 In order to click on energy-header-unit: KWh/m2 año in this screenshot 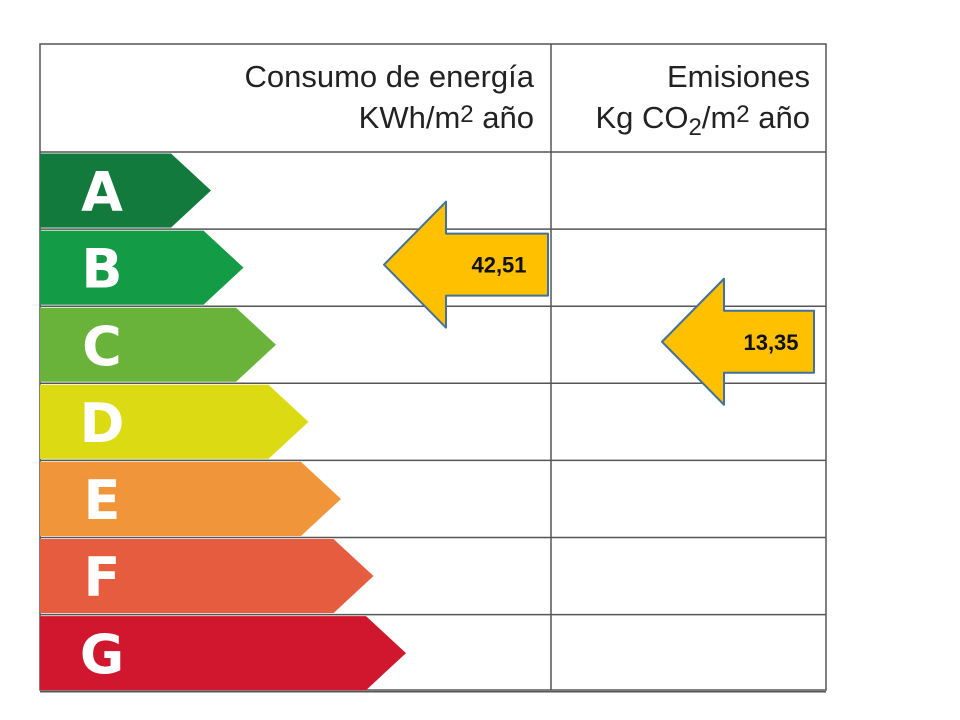, I will do `click(389, 116)`.